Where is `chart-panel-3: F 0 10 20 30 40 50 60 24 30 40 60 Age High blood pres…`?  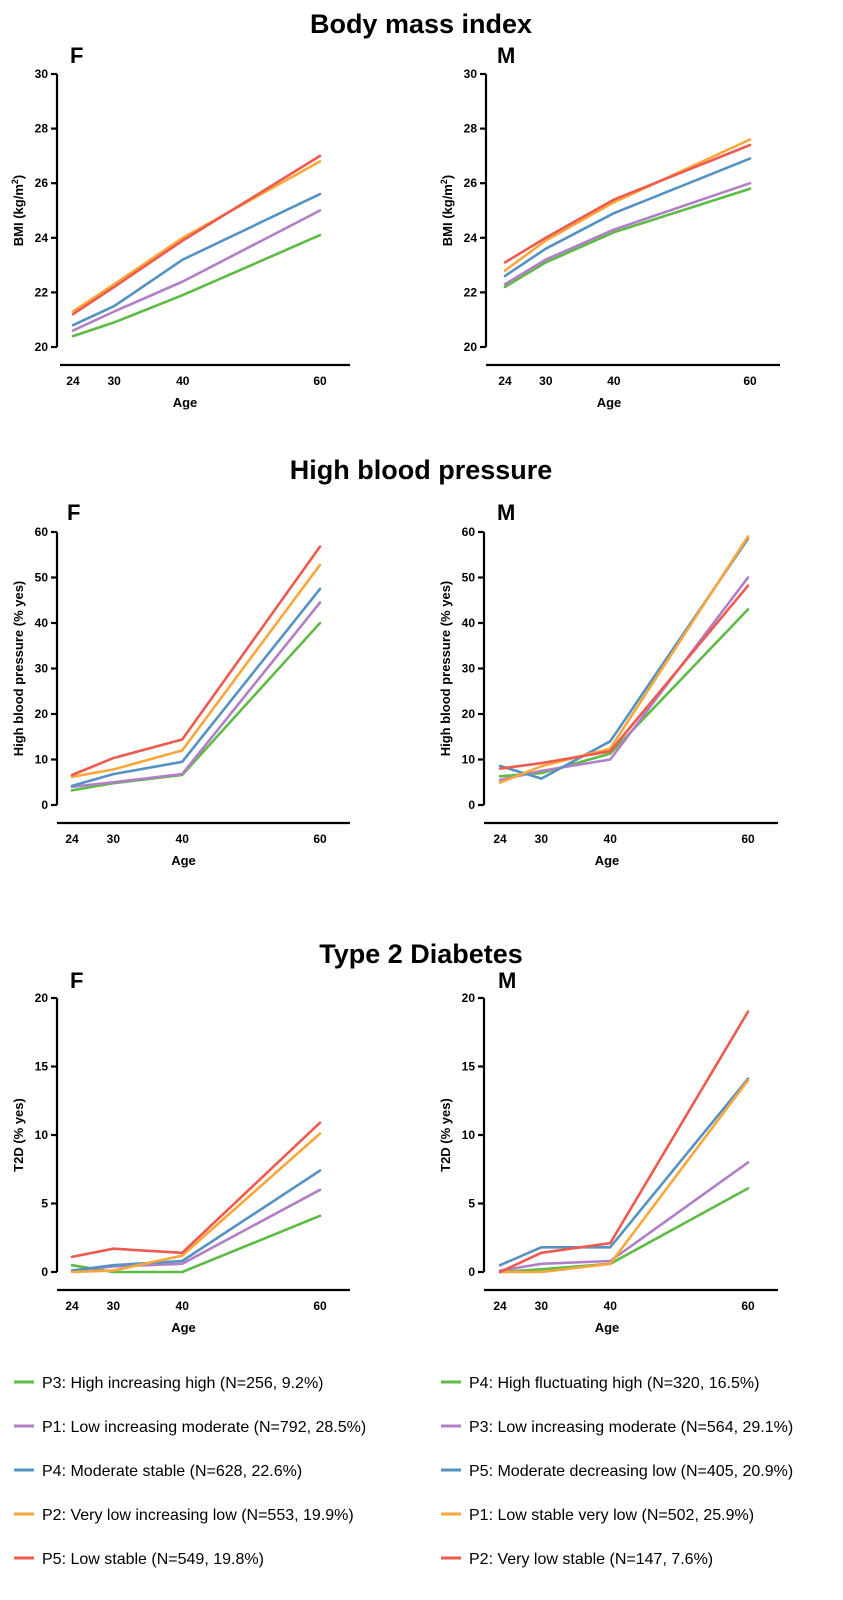
chart-panel-3: F 0 10 20 30 40 50 60 24 30 40 60 Age High blood pres… is located at coordinates (180, 684).